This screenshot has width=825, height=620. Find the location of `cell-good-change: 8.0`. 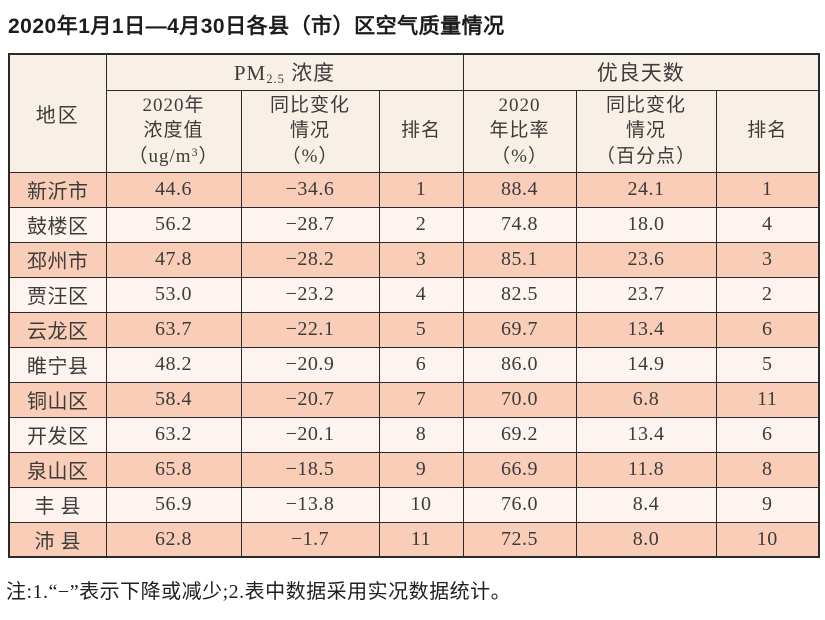

cell-good-change: 8.0 is located at coordinates (646, 539).